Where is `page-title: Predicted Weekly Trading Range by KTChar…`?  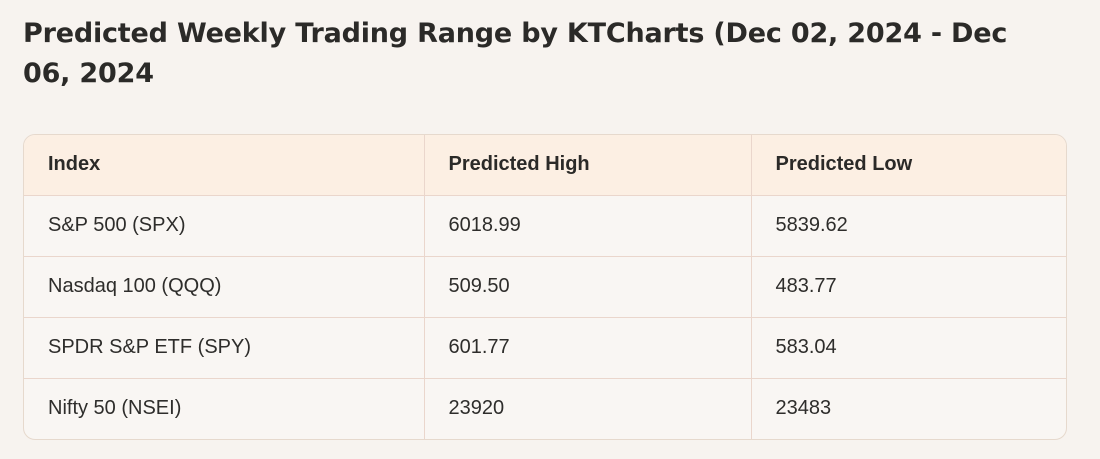
page-title: Predicted Weekly Trading Range by KTChar… is located at coordinates (515, 53).